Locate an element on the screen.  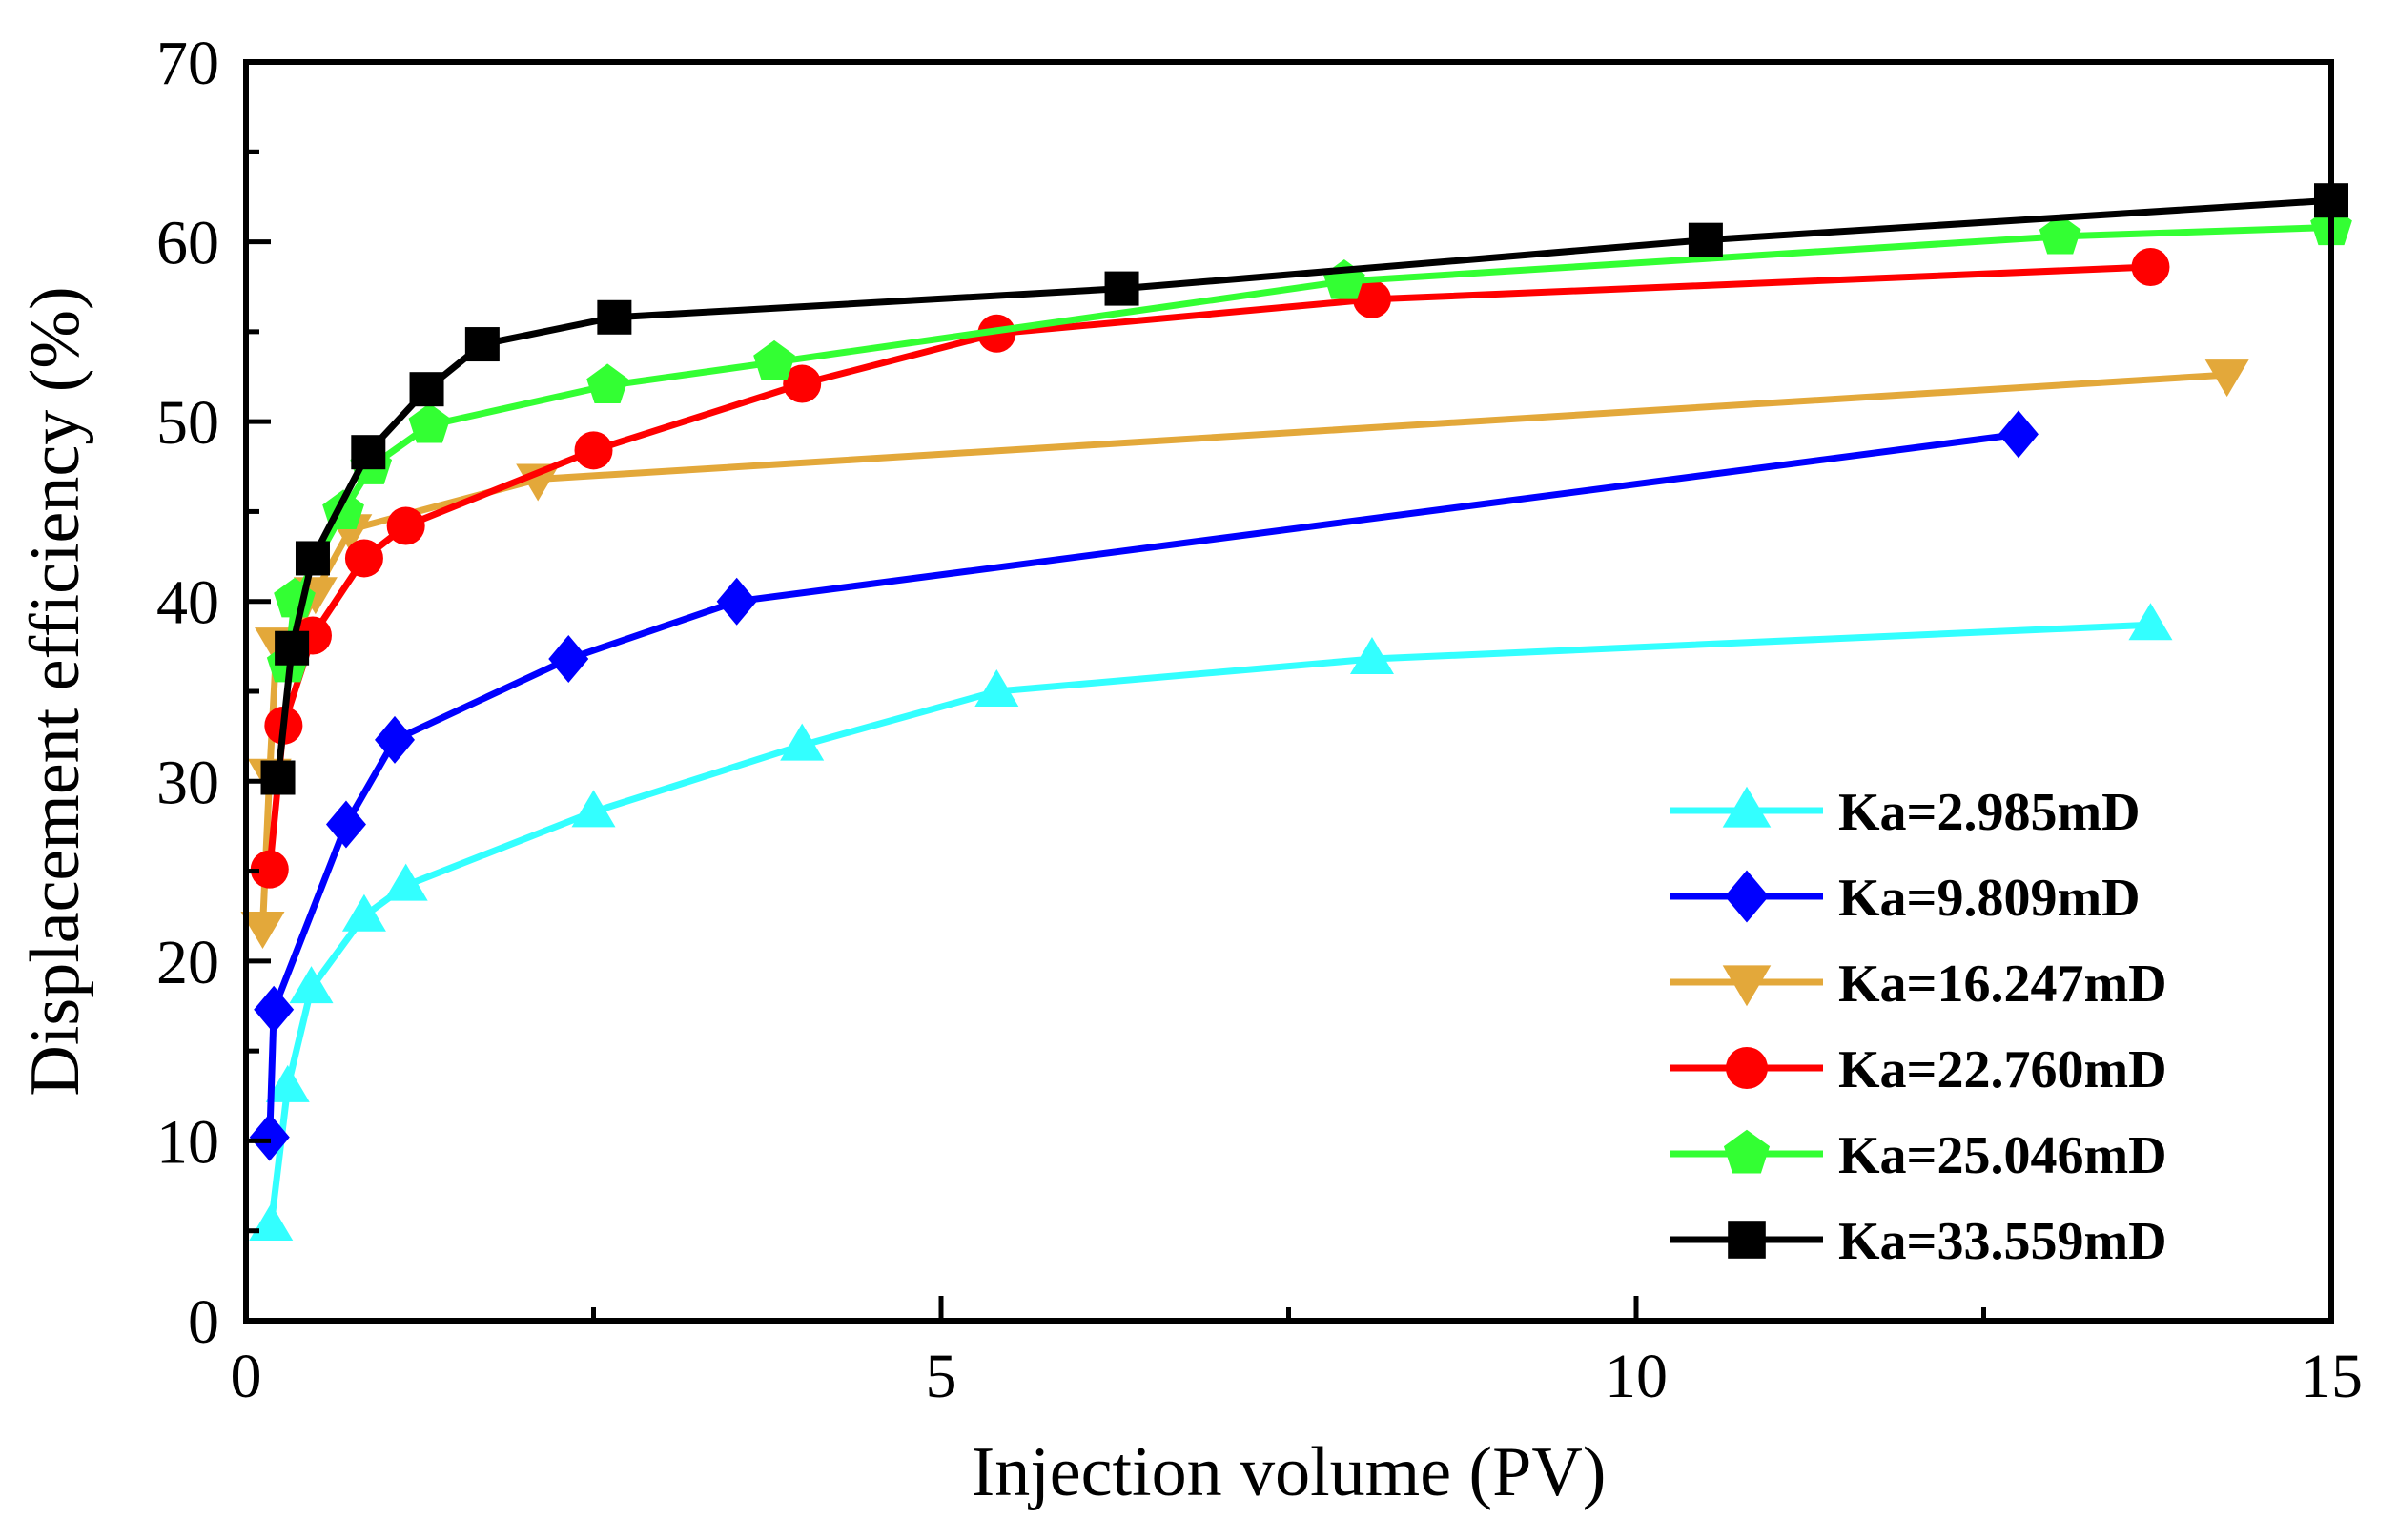
y-tick-label: 20 is located at coordinates (188, 962).